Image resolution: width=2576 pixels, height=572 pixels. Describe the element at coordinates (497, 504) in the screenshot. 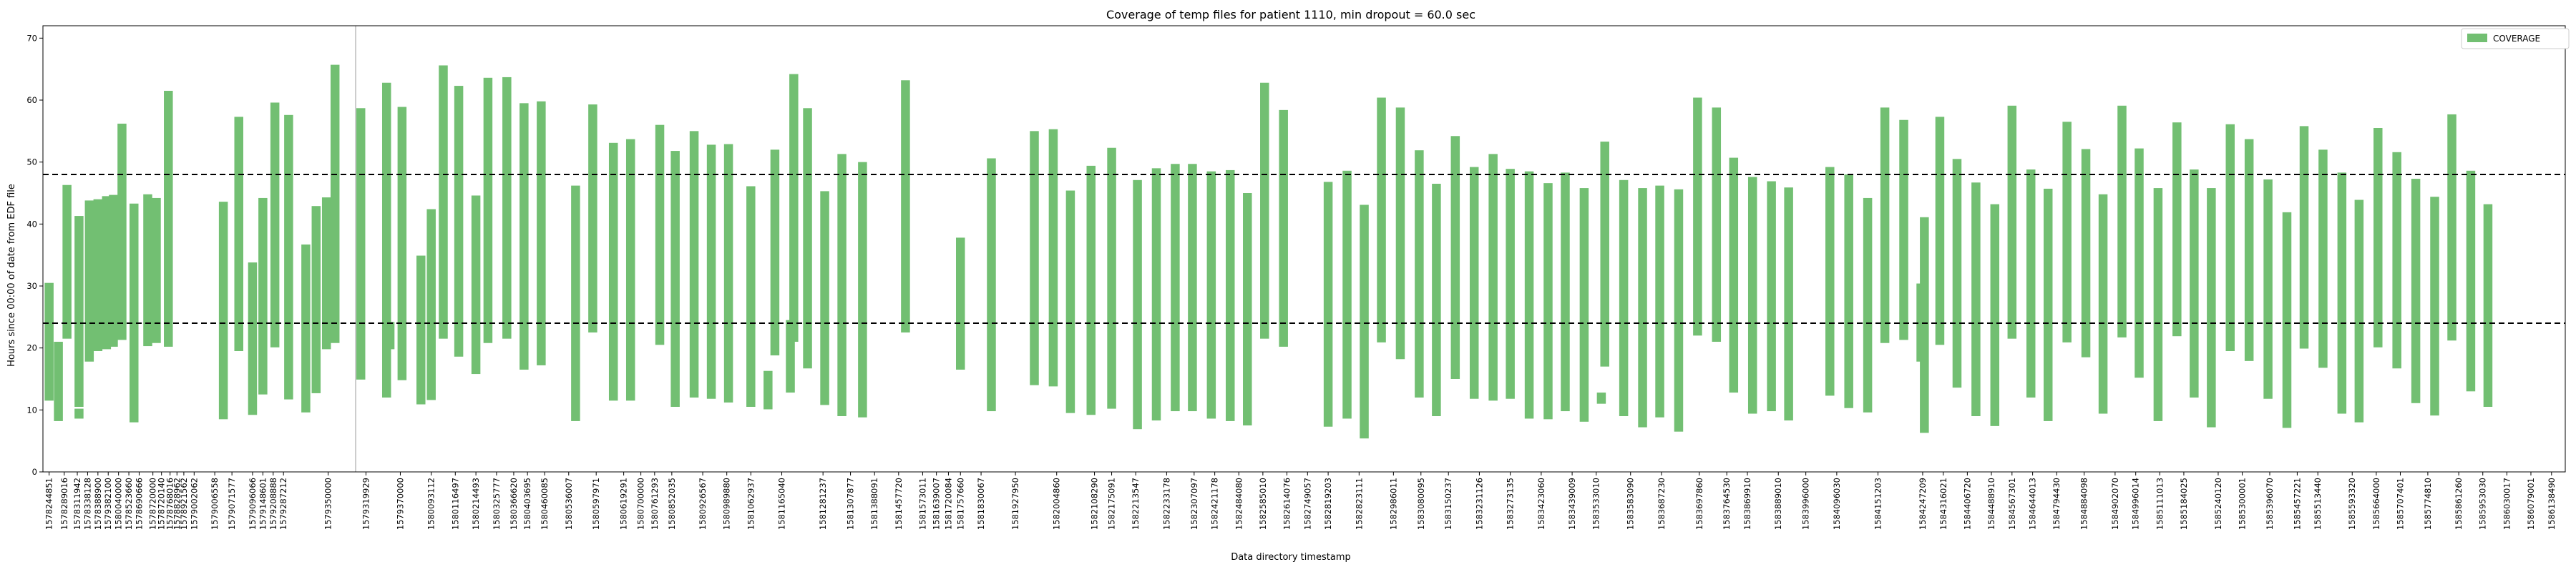

I see `x-tick-label: 1580325777` at that location.